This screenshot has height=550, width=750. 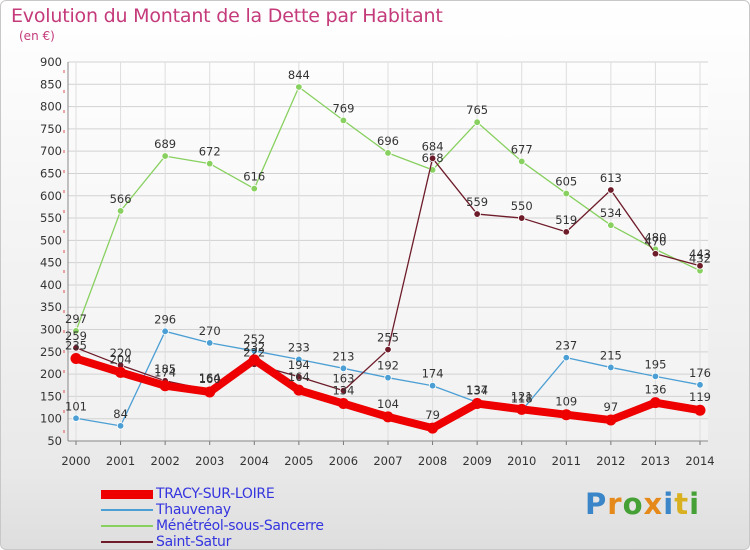 I want to click on legend-label: Thauvenay, so click(x=193, y=510).